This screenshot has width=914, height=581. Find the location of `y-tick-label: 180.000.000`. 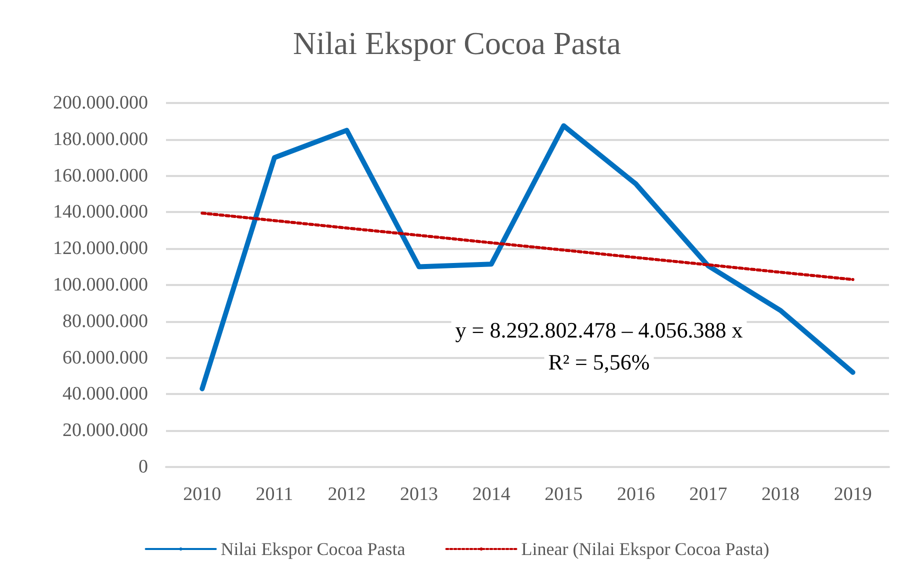

y-tick-label: 180.000.000 is located at coordinates (100, 139).